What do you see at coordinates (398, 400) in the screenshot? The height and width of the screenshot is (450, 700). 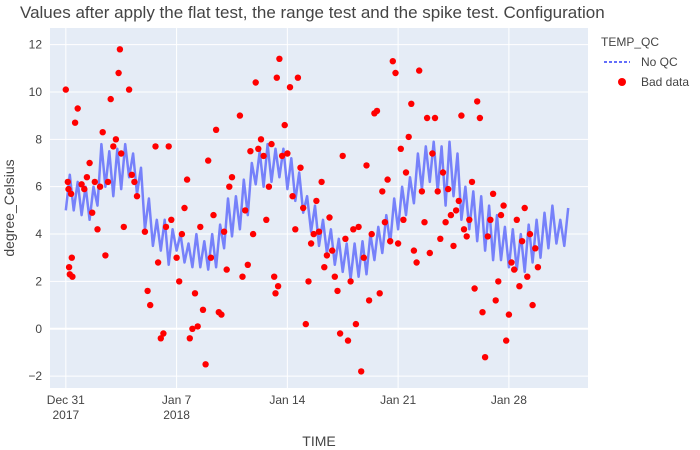 I see `x-tick-label: Jan 21` at bounding box center [398, 400].